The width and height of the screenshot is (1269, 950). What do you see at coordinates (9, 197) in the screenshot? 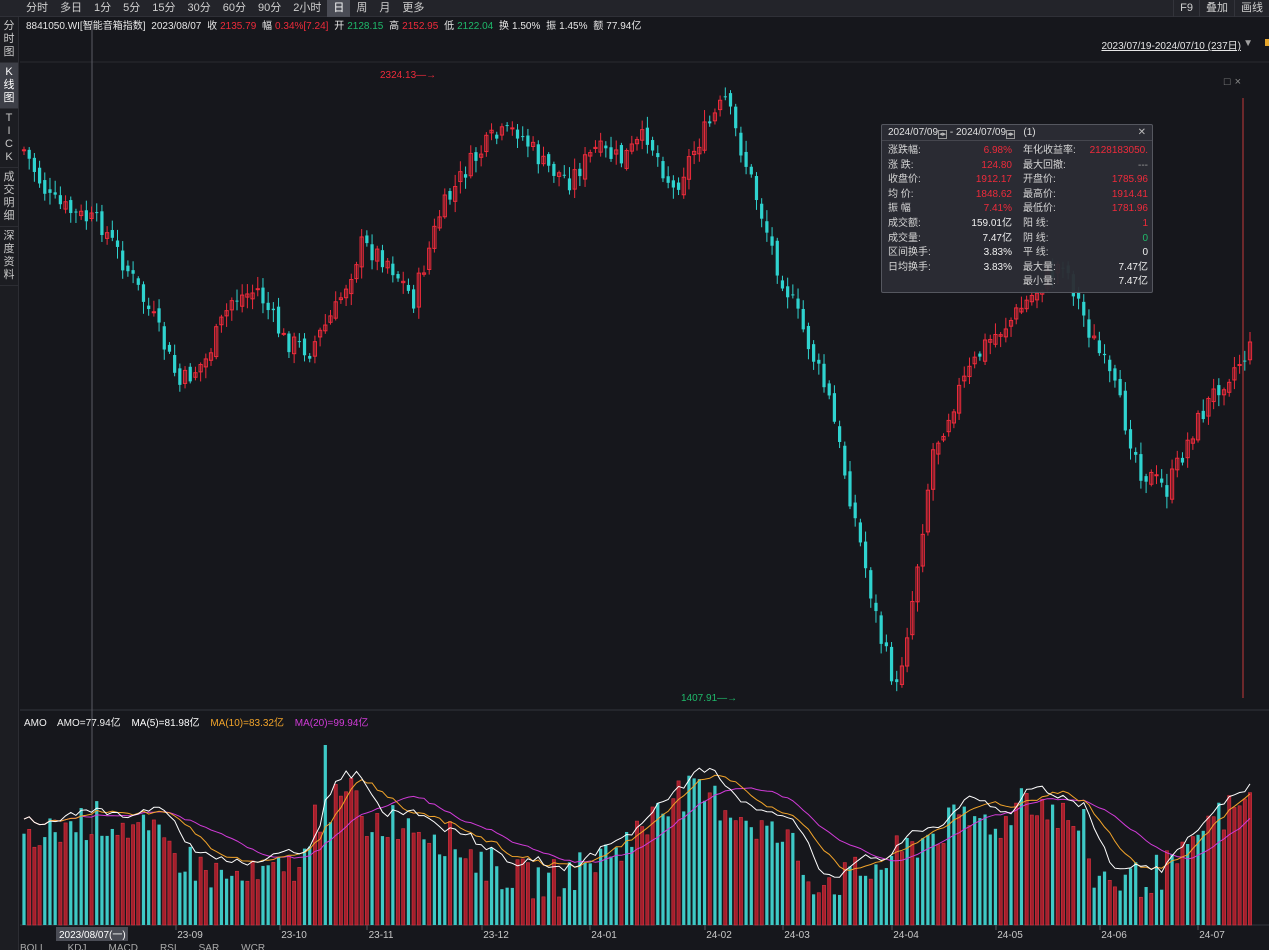
I see `side-tab-3: 成交明细` at bounding box center [9, 197].